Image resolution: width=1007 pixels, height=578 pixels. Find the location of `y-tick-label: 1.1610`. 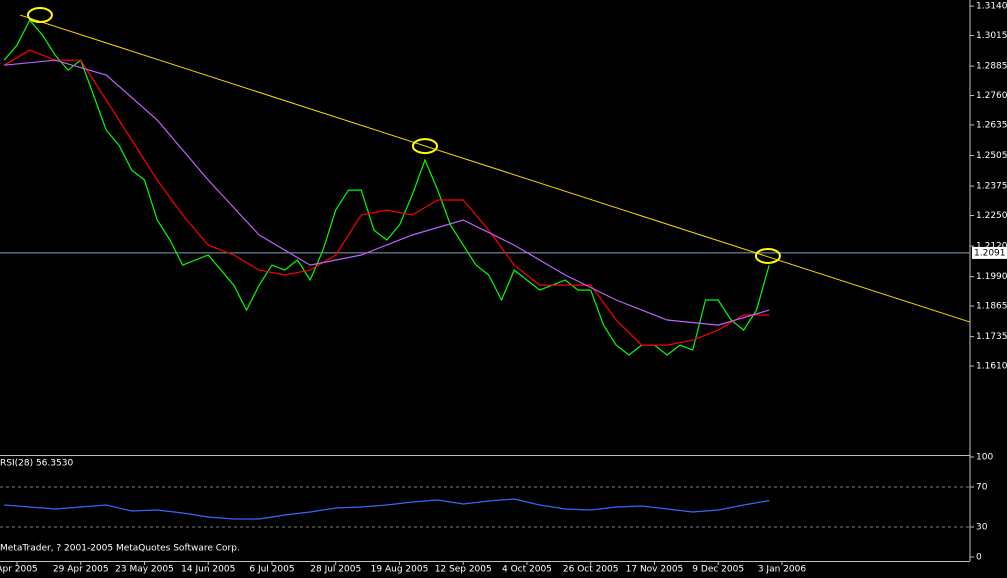

y-tick-label: 1.1610 is located at coordinates (991, 367).